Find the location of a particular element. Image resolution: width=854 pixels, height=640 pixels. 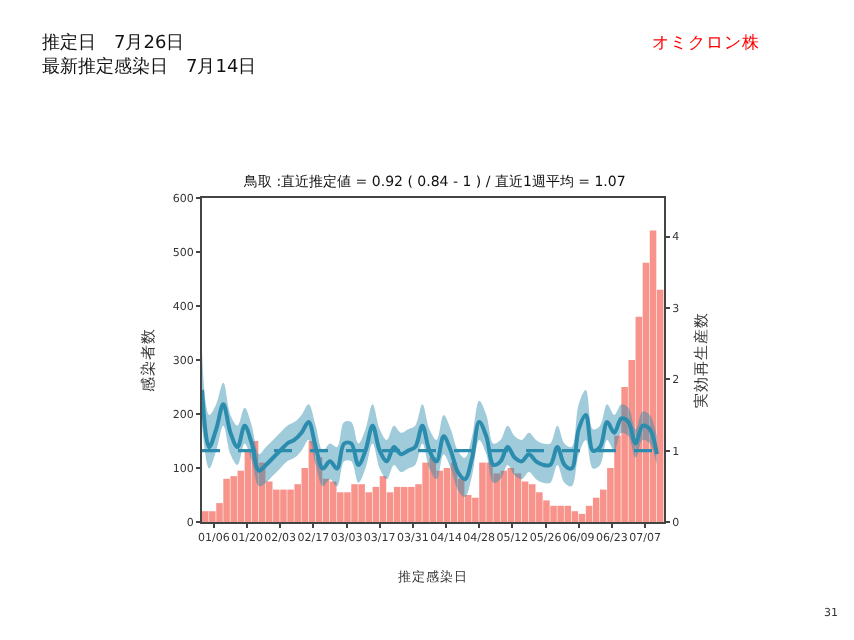

line-series is located at coordinates (430, 434).